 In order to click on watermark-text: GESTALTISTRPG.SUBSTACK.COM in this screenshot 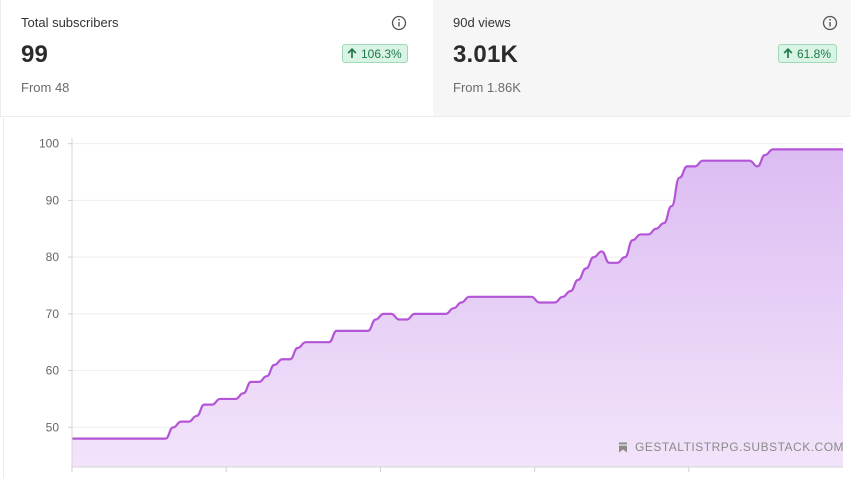, I will do `click(740, 447)`.